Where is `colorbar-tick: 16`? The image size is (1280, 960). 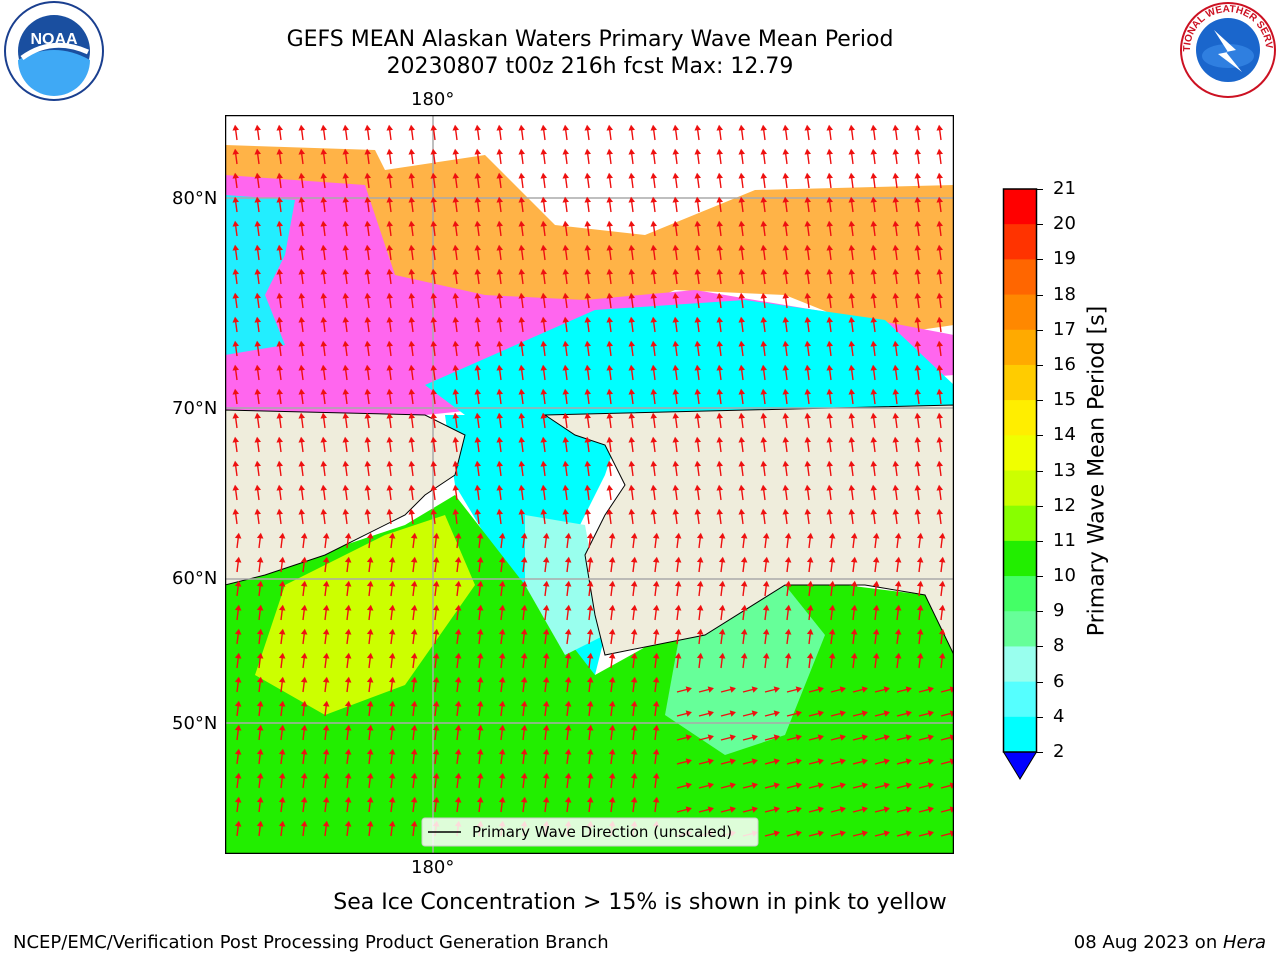
colorbar-tick: 16 is located at coordinates (1064, 364).